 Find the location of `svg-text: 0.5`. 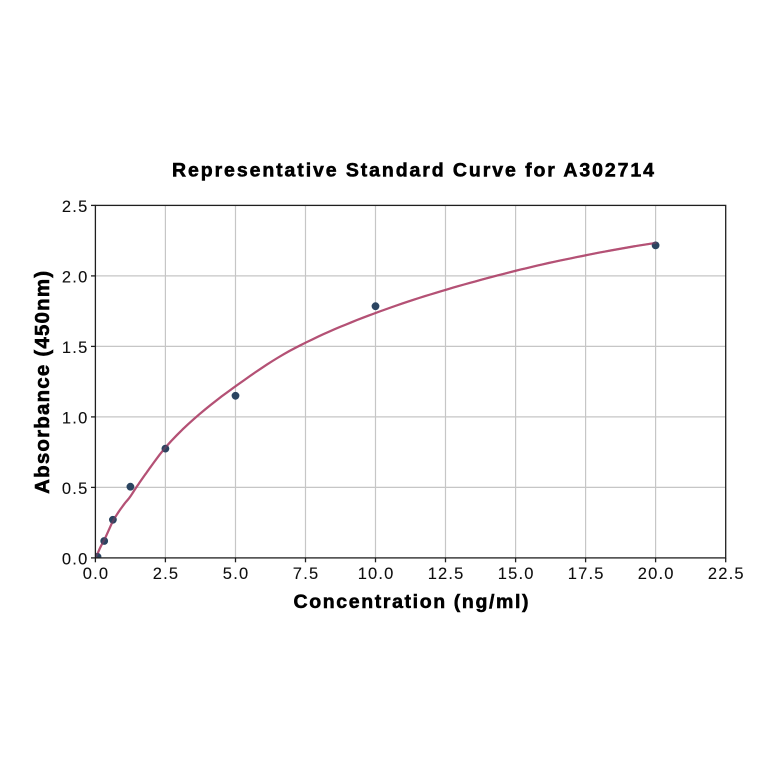

svg-text: 0.5 is located at coordinates (74, 489).